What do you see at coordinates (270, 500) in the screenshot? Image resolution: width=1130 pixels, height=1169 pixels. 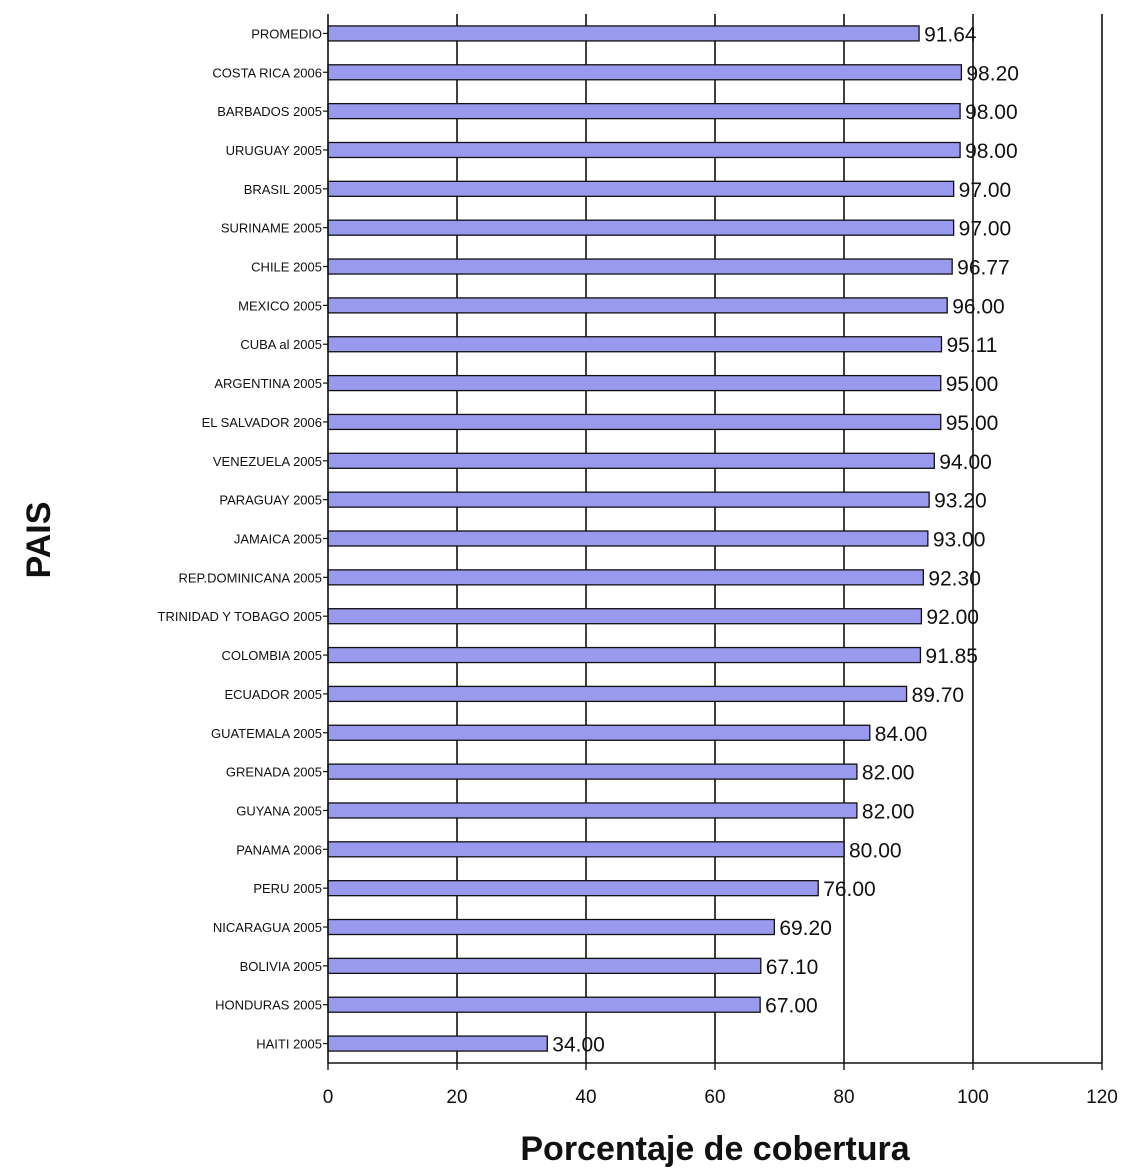 I see `category-label: PARAGUAY 2005` at bounding box center [270, 500].